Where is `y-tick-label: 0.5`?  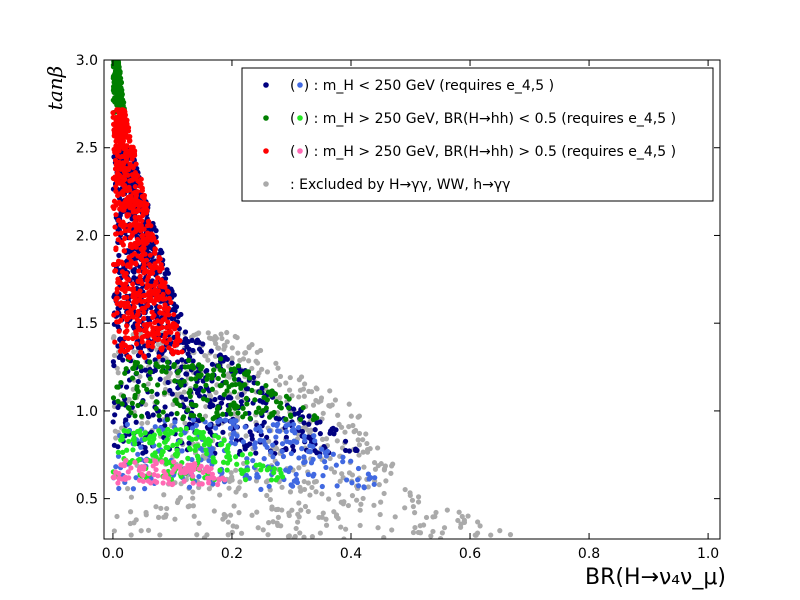 y-tick-label: 0.5 is located at coordinates (87, 500).